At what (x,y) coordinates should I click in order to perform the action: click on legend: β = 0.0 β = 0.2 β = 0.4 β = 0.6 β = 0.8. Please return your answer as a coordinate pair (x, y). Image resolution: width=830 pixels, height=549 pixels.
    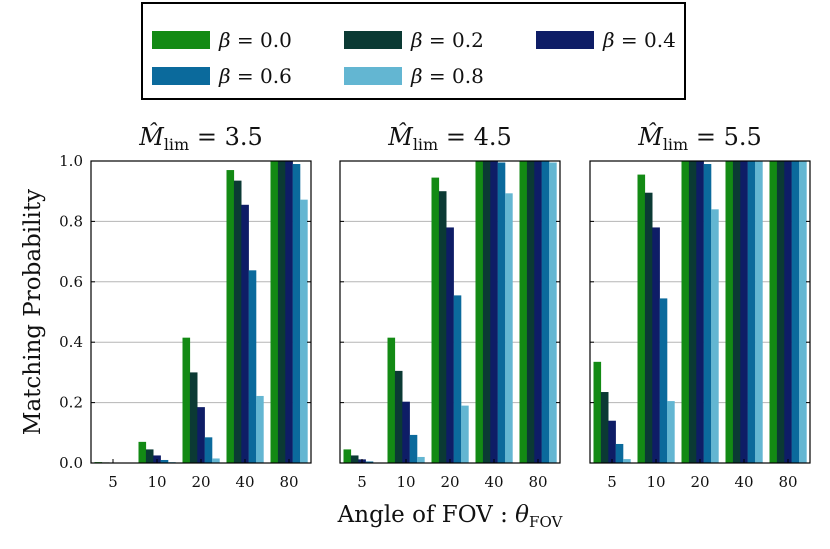
    Looking at the image, I should click on (413, 51).